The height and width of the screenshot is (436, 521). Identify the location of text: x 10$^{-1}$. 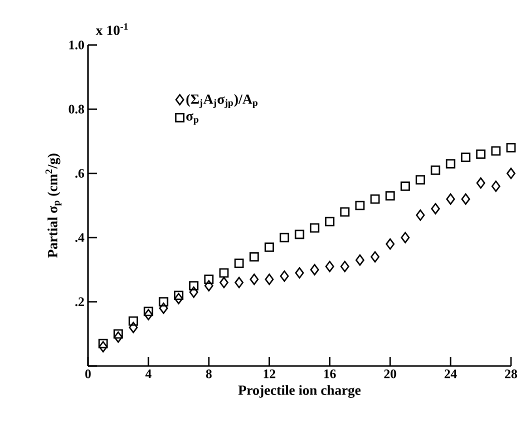
(112, 29).